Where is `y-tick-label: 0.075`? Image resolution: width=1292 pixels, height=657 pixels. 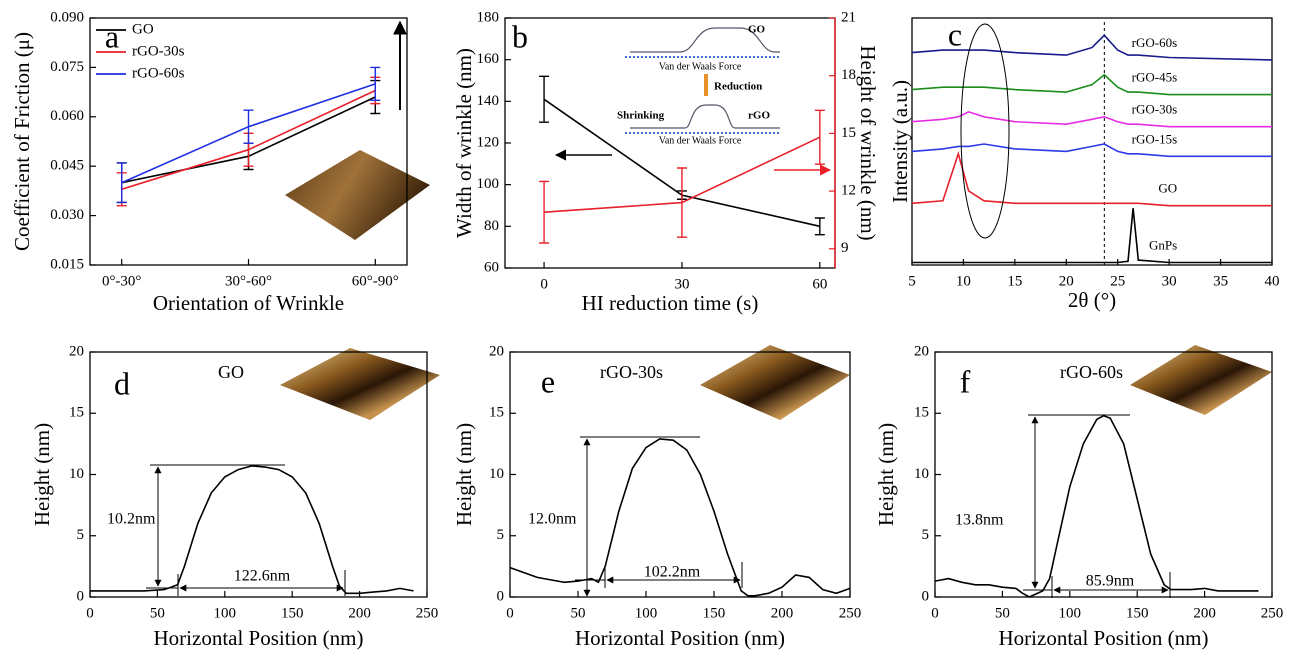
y-tick-label: 0.075 is located at coordinates (67, 67).